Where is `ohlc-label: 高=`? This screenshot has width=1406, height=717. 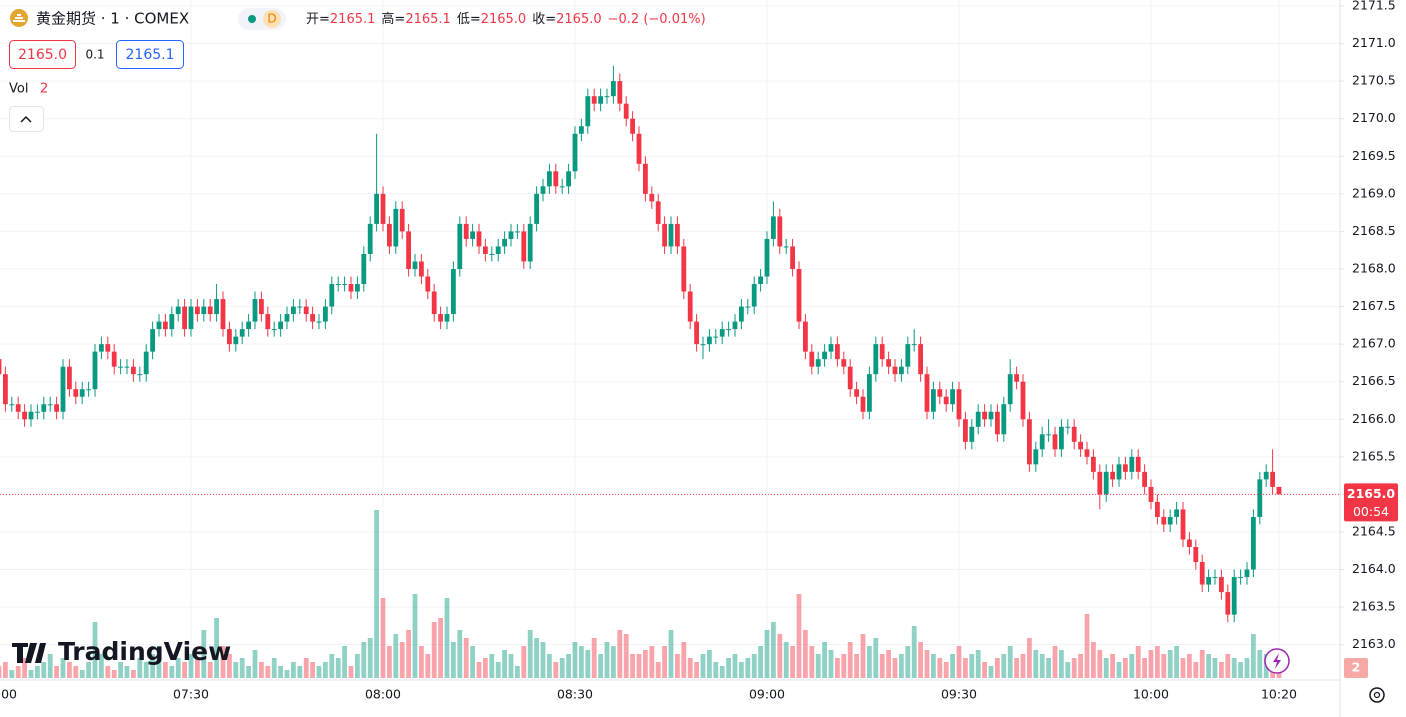
ohlc-label: 高= is located at coordinates (393, 19).